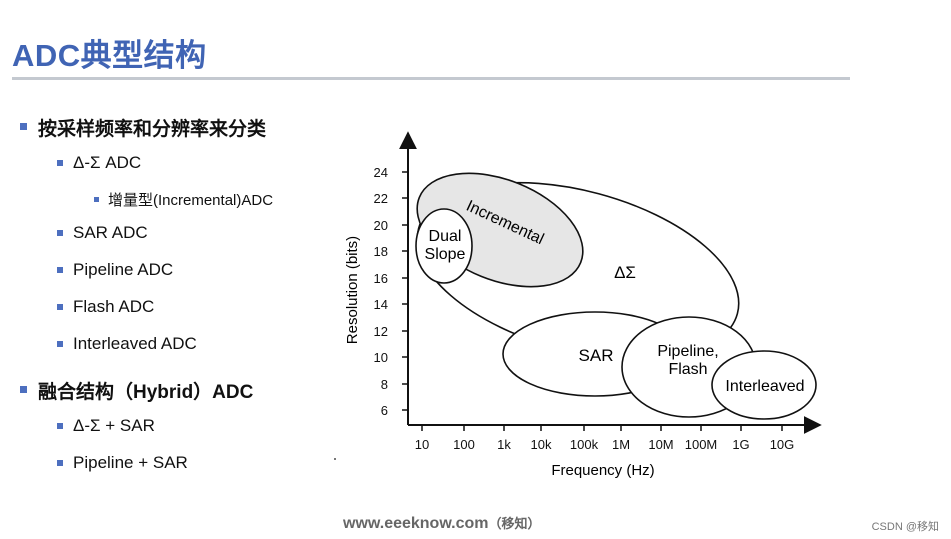 Image resolution: width=951 pixels, height=539 pixels. I want to click on sar-label: SAR, so click(596, 355).